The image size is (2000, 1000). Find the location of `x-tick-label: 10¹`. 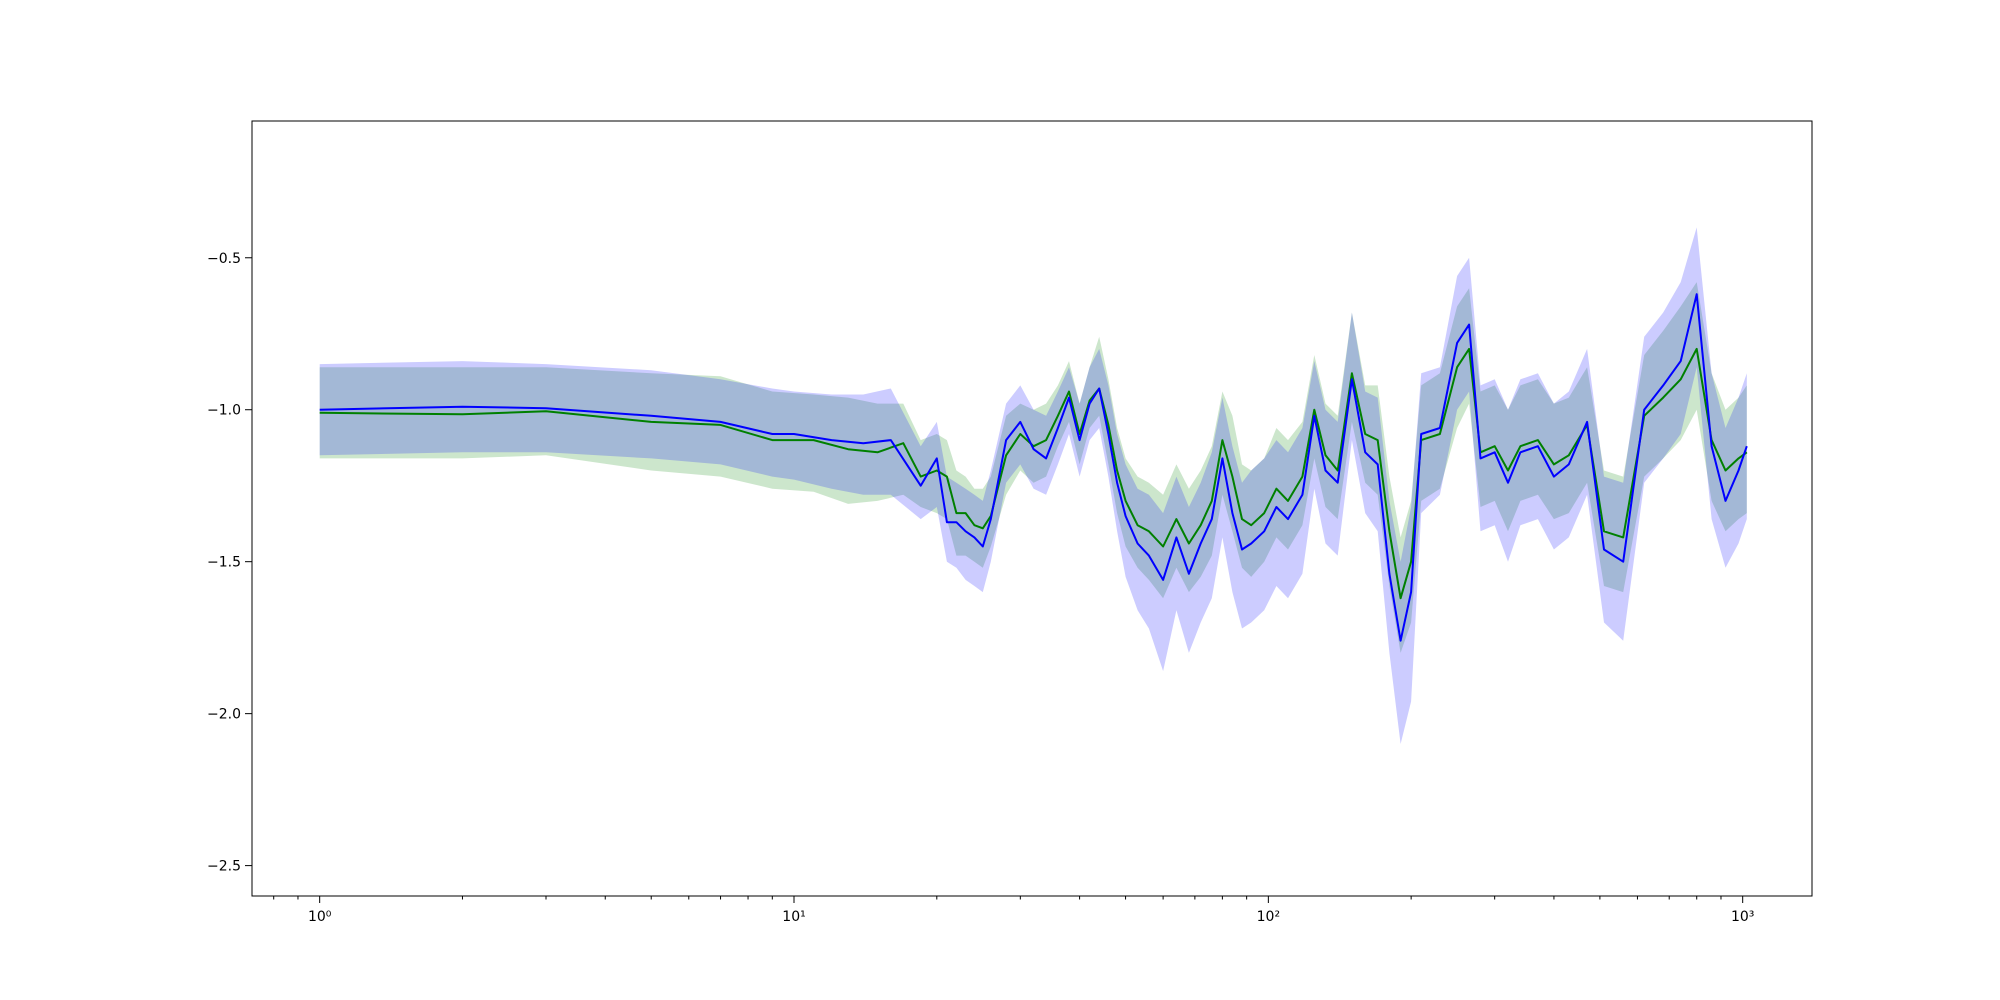

x-tick-label: 10¹ is located at coordinates (793, 917).